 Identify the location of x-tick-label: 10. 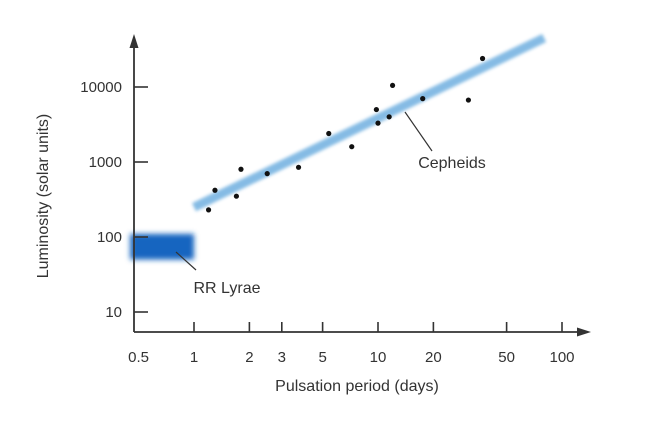
(378, 357).